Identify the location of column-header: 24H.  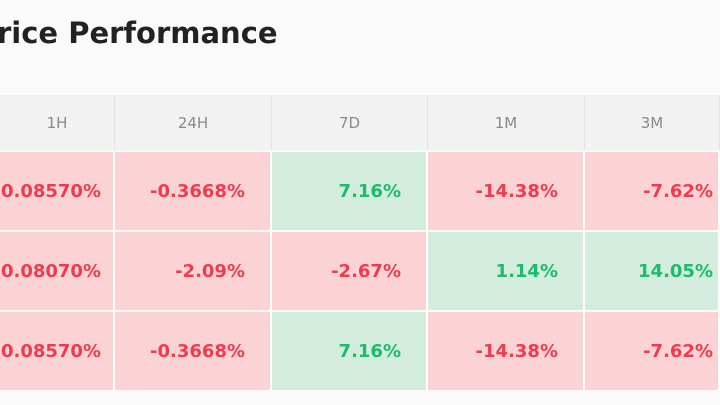
(193, 122).